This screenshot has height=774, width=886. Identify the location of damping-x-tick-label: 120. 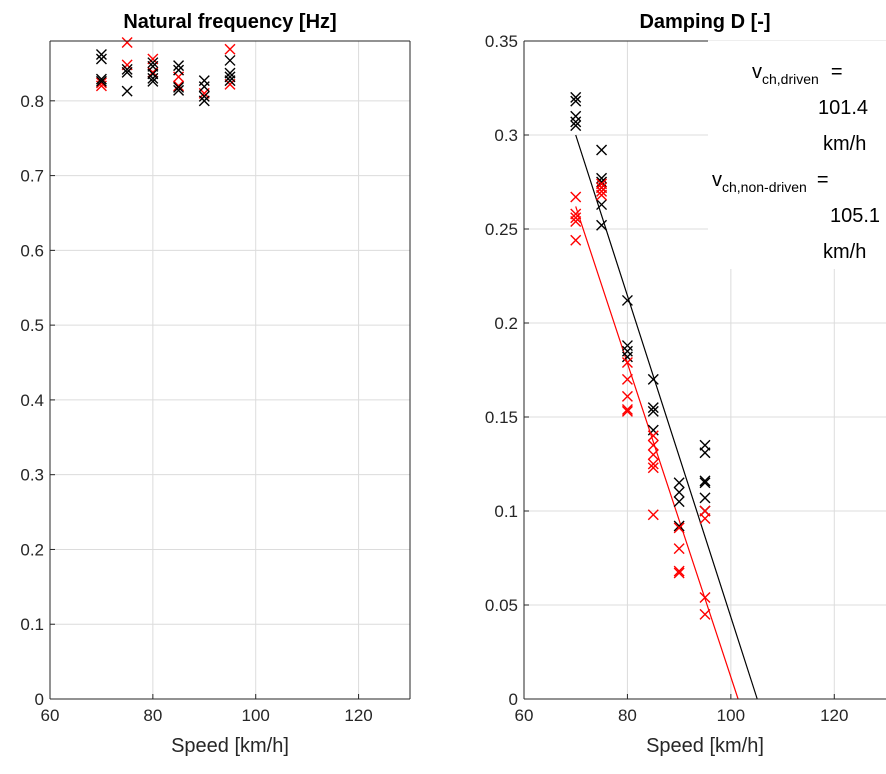
(834, 715).